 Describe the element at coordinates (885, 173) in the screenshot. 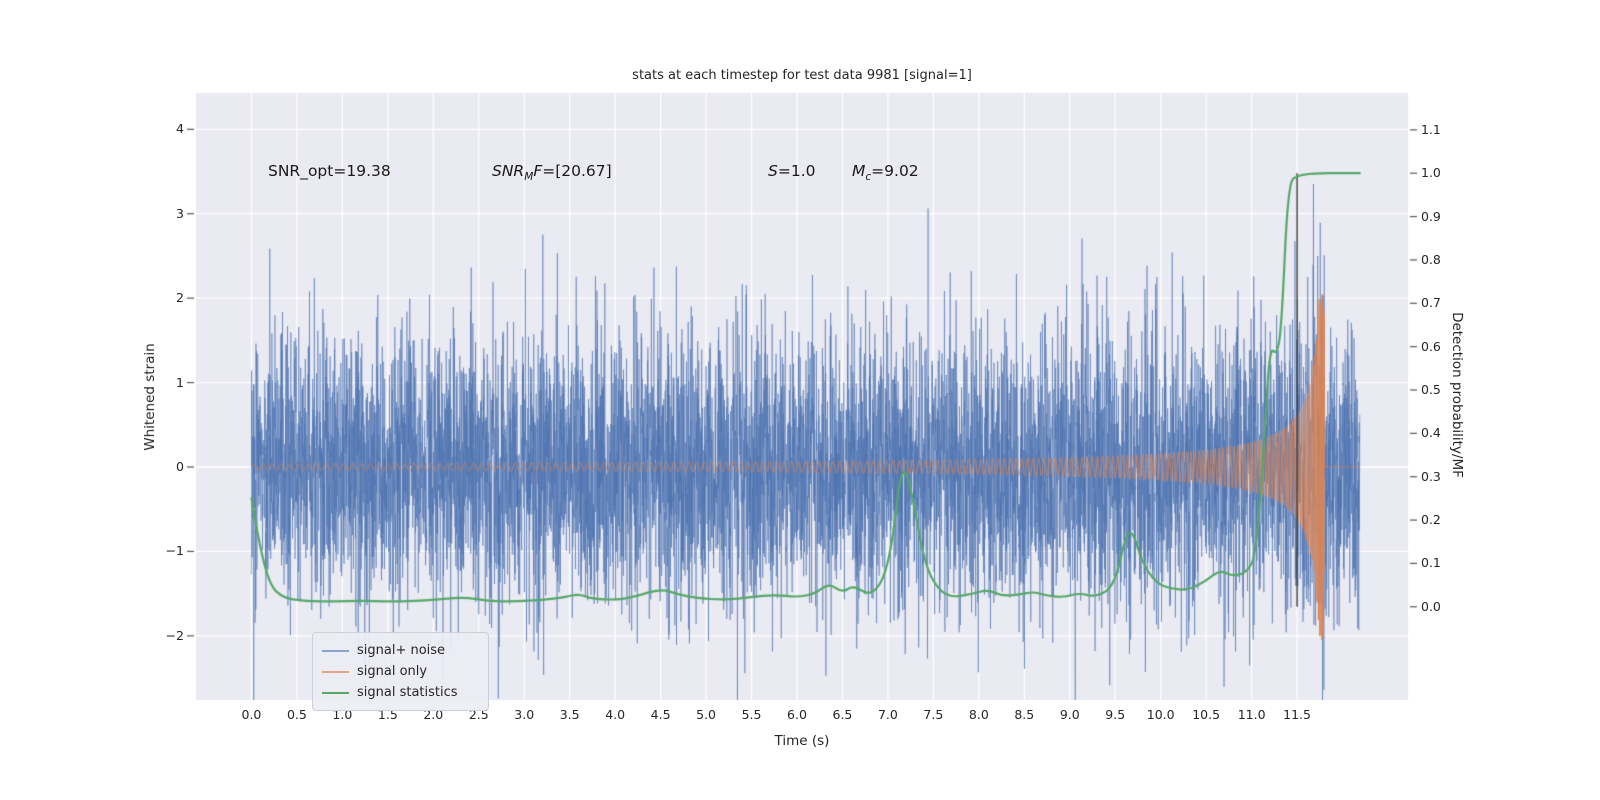

I see `annotation-mc: Mc=9.02` at that location.